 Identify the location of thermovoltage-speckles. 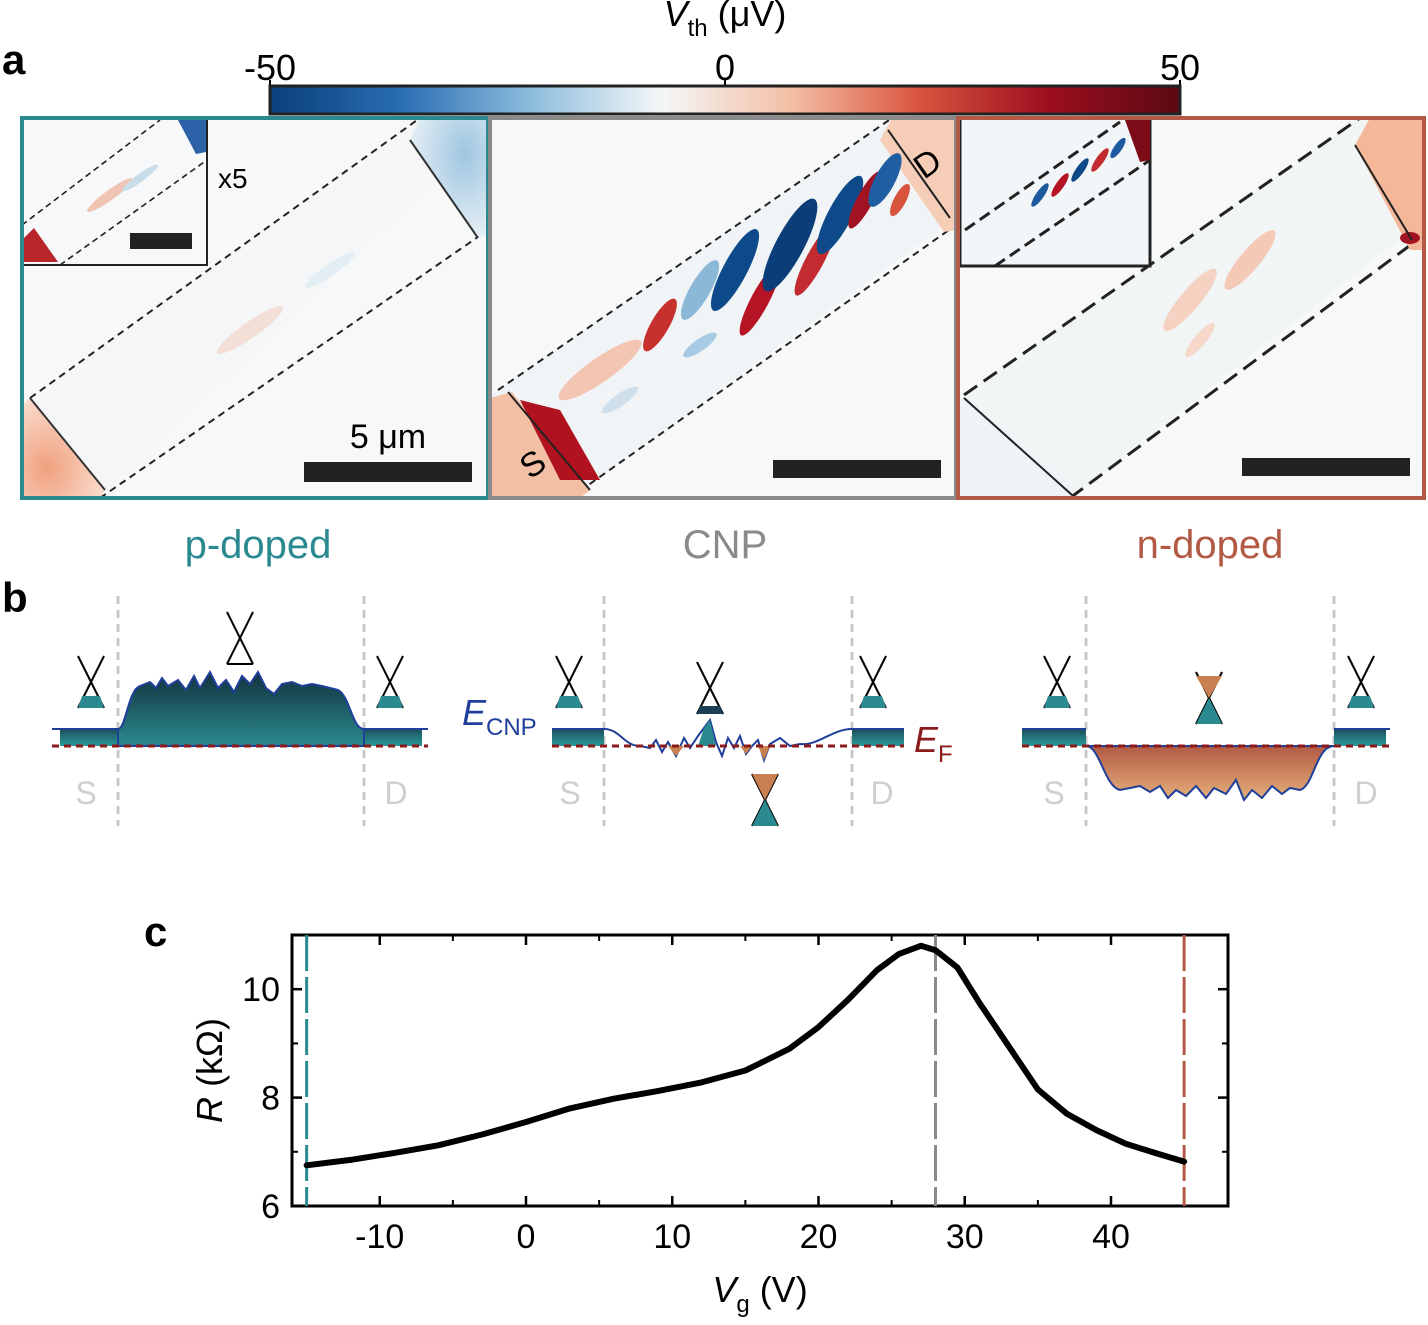
(734, 283).